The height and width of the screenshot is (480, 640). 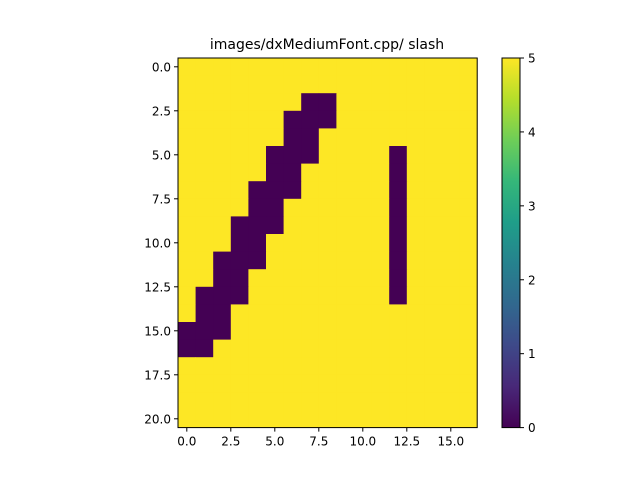 I want to click on x-tick-label: 2.5, so click(x=230, y=442).